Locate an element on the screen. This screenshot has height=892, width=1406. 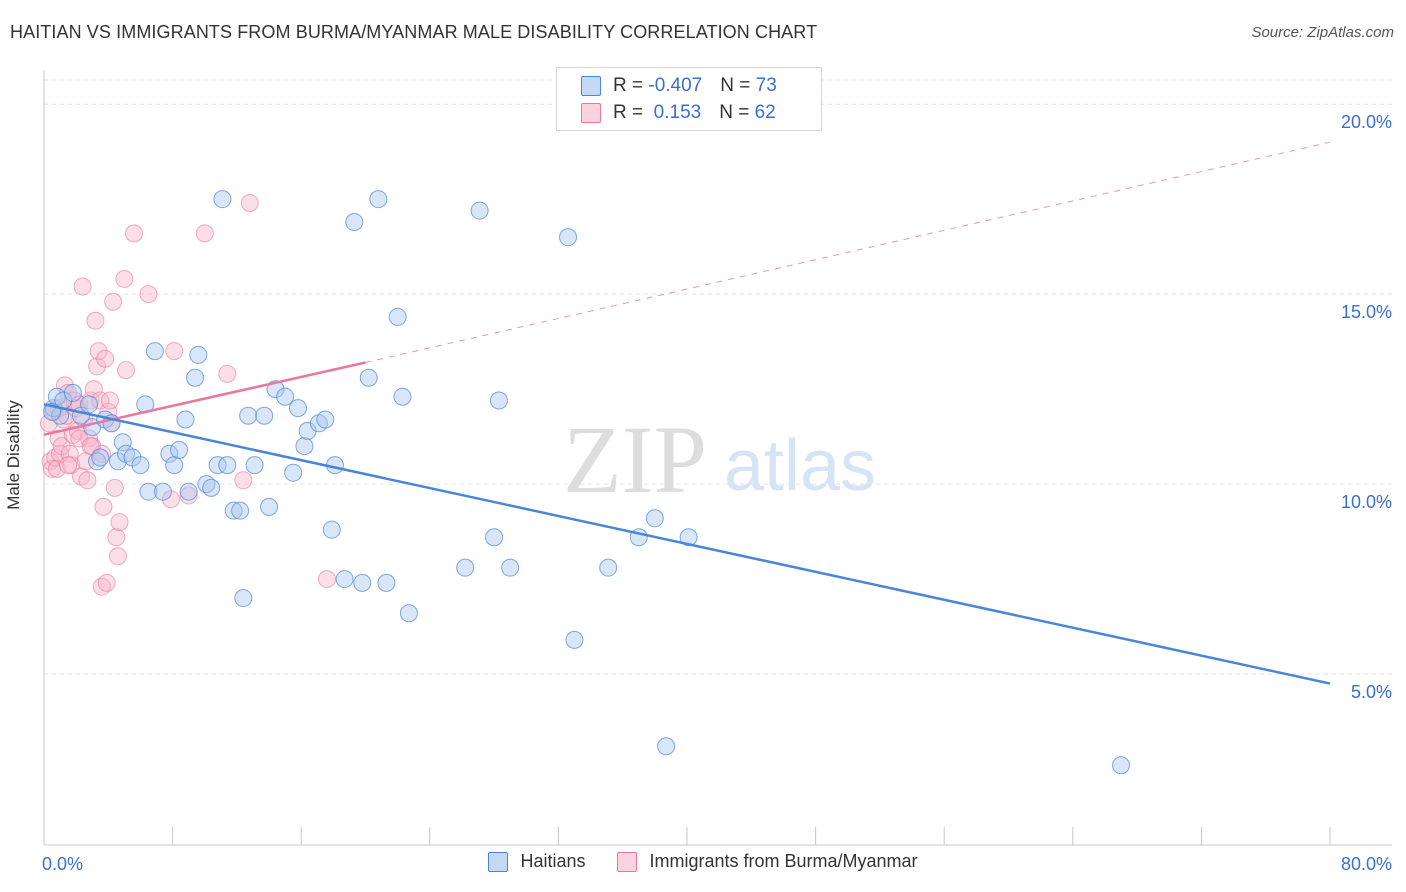
watermark-atlas: atlas is located at coordinates (800, 466).